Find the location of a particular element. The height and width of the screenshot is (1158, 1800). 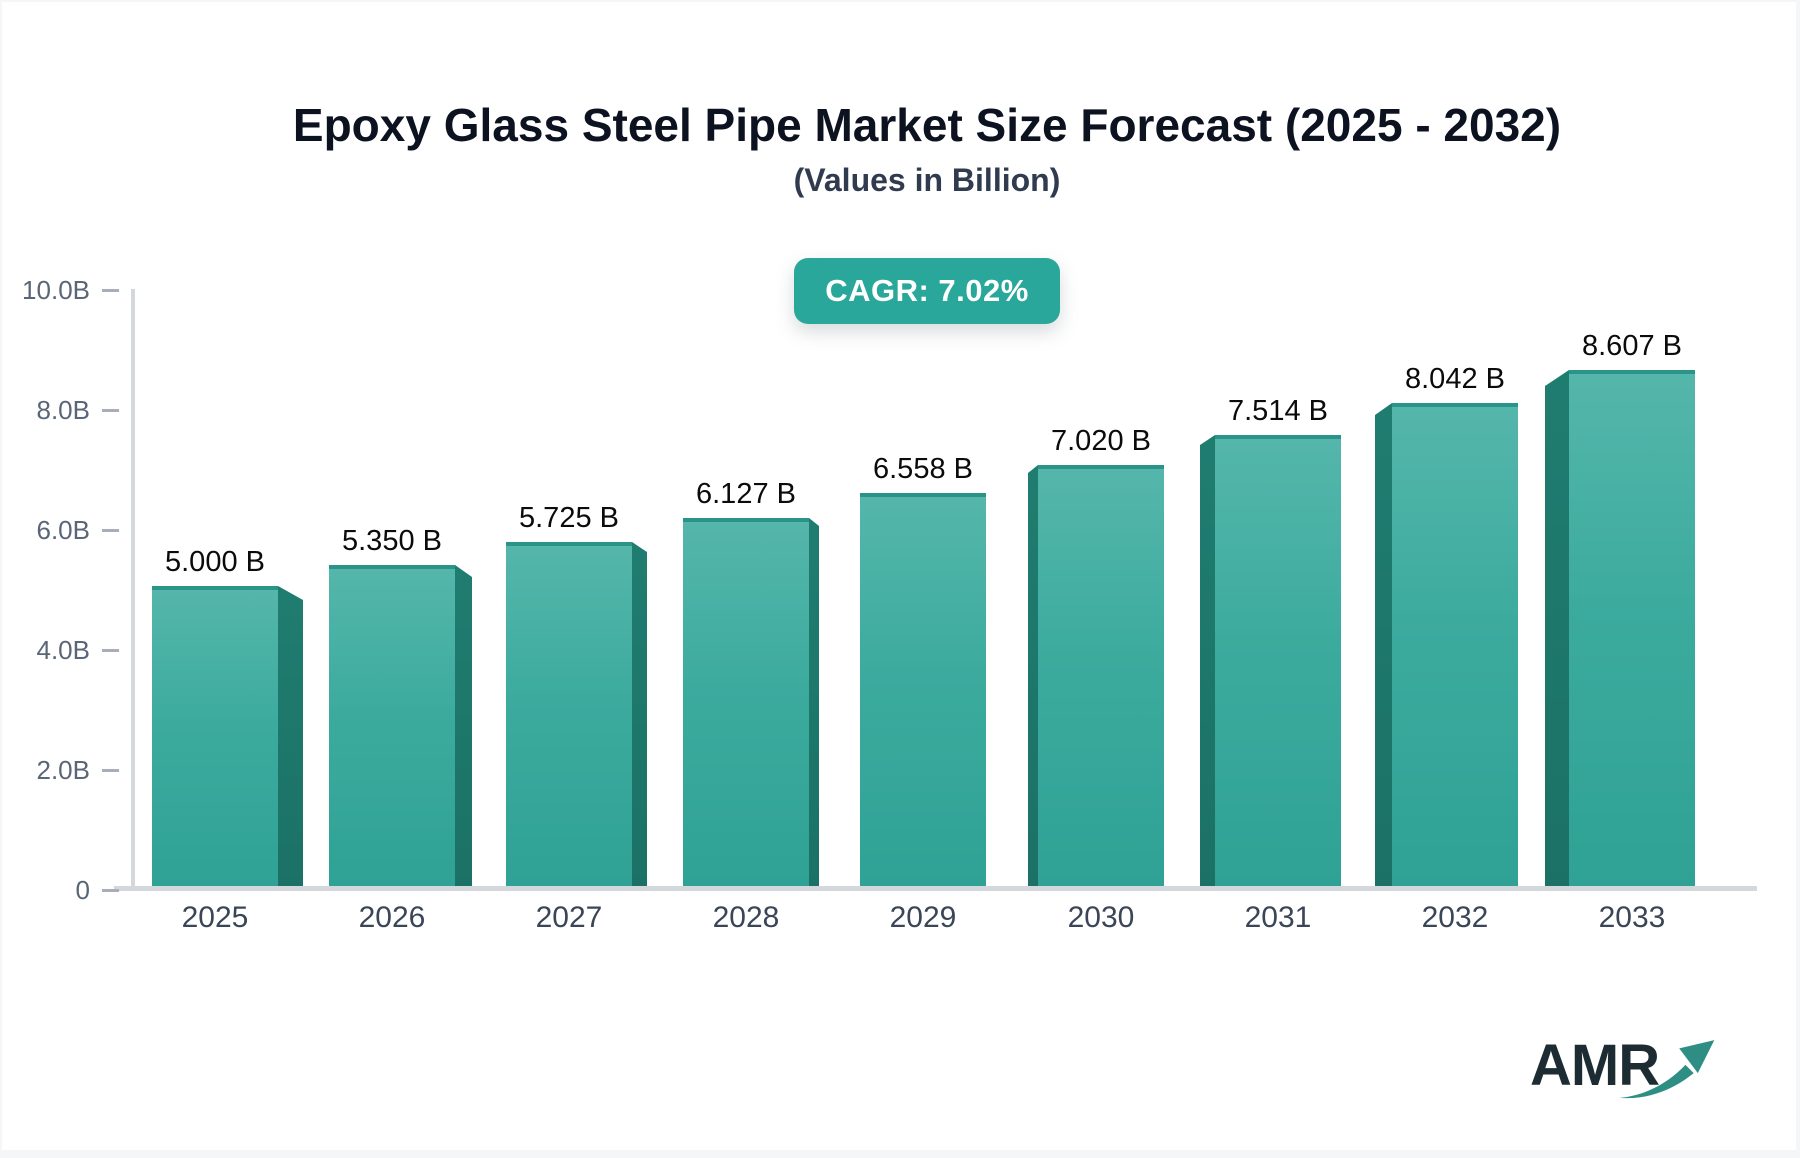

cagr-badge: CAGR: 7.02% is located at coordinates (927, 291).